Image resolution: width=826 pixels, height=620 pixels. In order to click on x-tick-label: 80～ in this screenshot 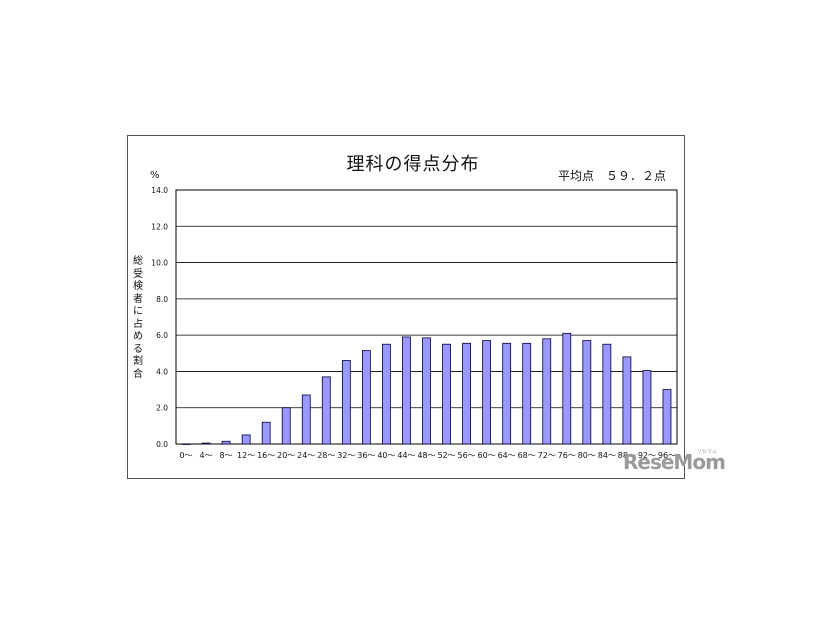, I will do `click(587, 455)`.